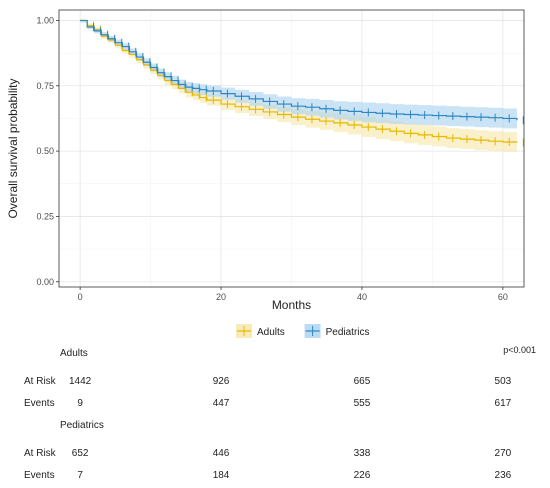 The width and height of the screenshot is (550, 488). I want to click on x-tick-label: 20, so click(221, 297).